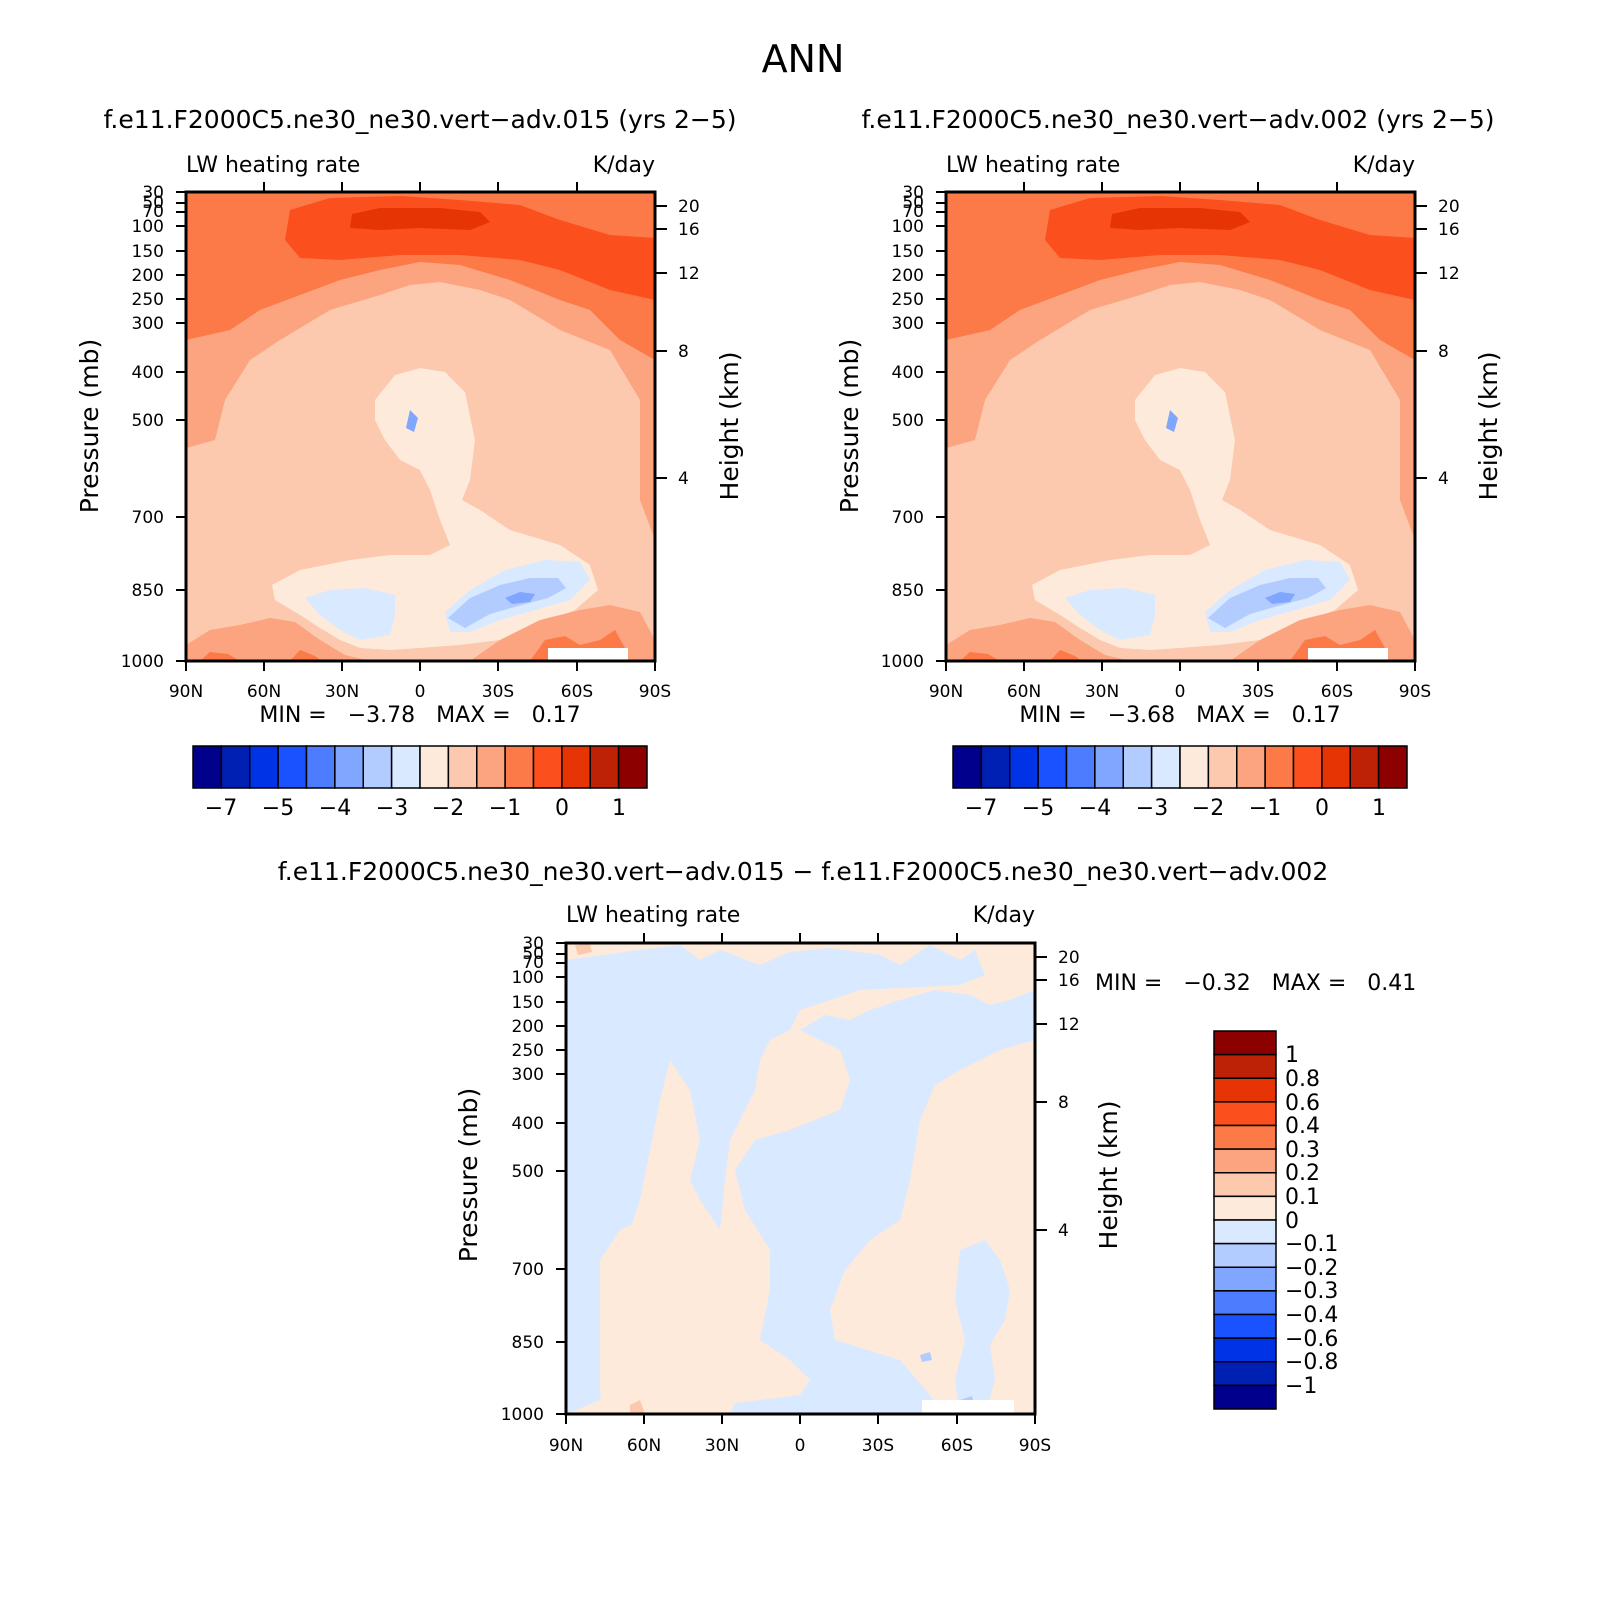 Image resolution: width=1597 pixels, height=1600 pixels. What do you see at coordinates (1095, 808) in the screenshot?
I see `panel-b-cbar-label: −4` at bounding box center [1095, 808].